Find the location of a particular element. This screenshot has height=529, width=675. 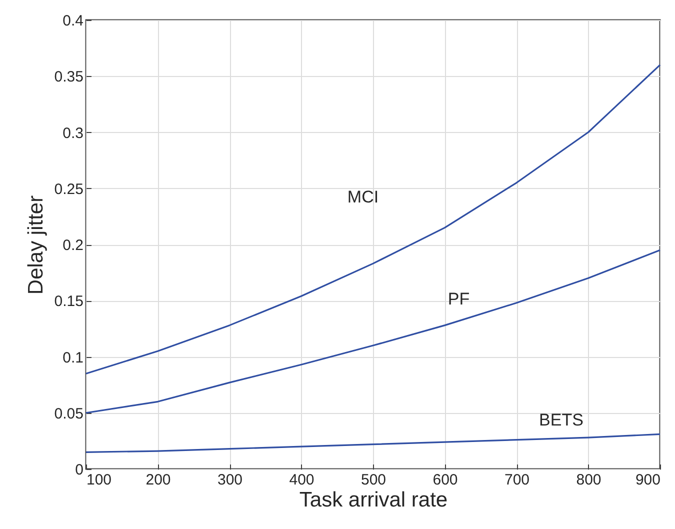

line-series is located at coordinates (373, 443).